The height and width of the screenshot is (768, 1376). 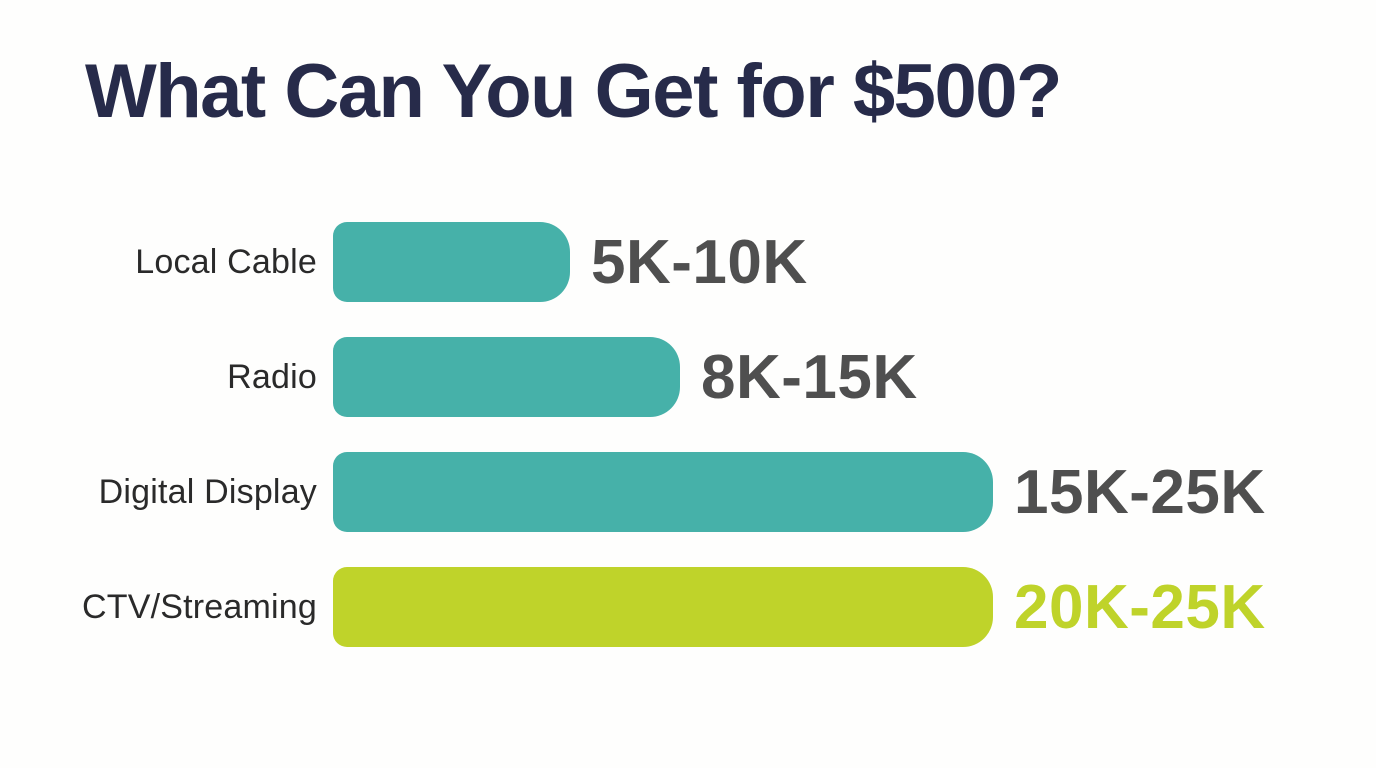 I want to click on chart-row-digital-display: Digital Display 15K-25K, so click(x=688, y=492).